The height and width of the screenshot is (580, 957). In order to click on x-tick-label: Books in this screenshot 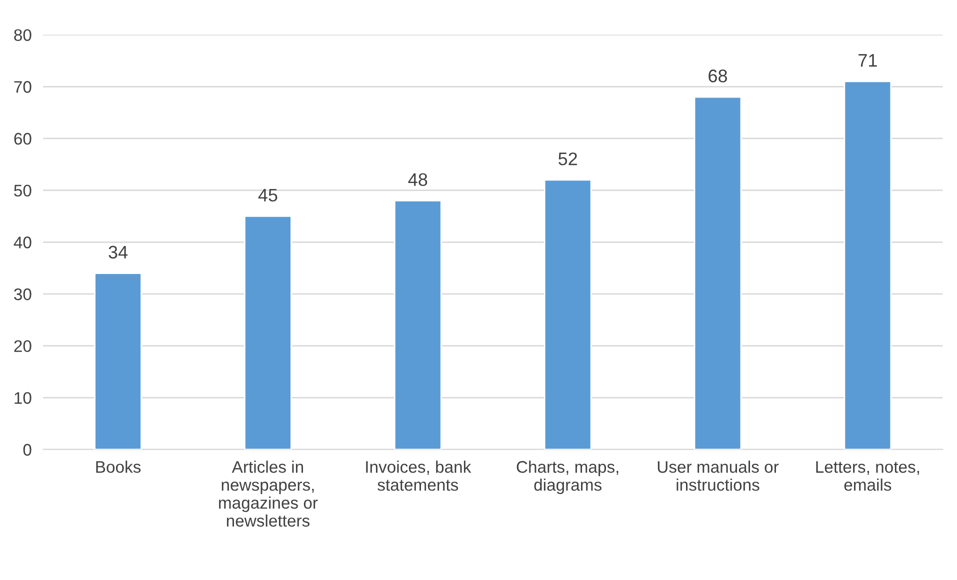, I will do `click(118, 466)`.